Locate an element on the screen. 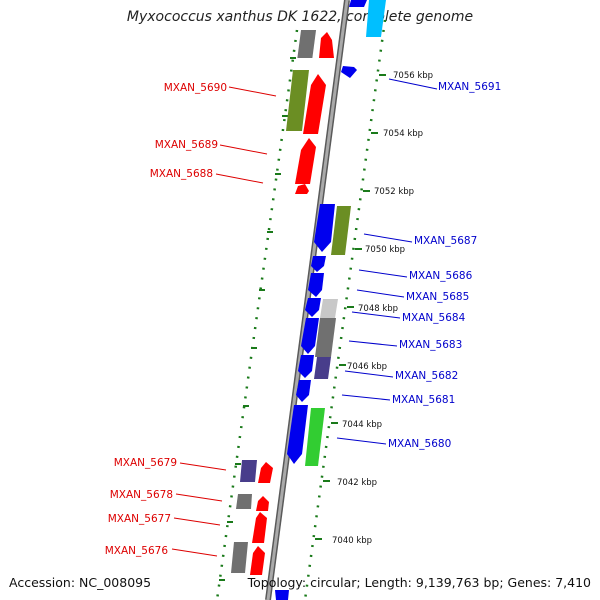 This screenshot has width=600, height=600. gene-label-mxan5690: MXAN_5690 is located at coordinates (195, 88).